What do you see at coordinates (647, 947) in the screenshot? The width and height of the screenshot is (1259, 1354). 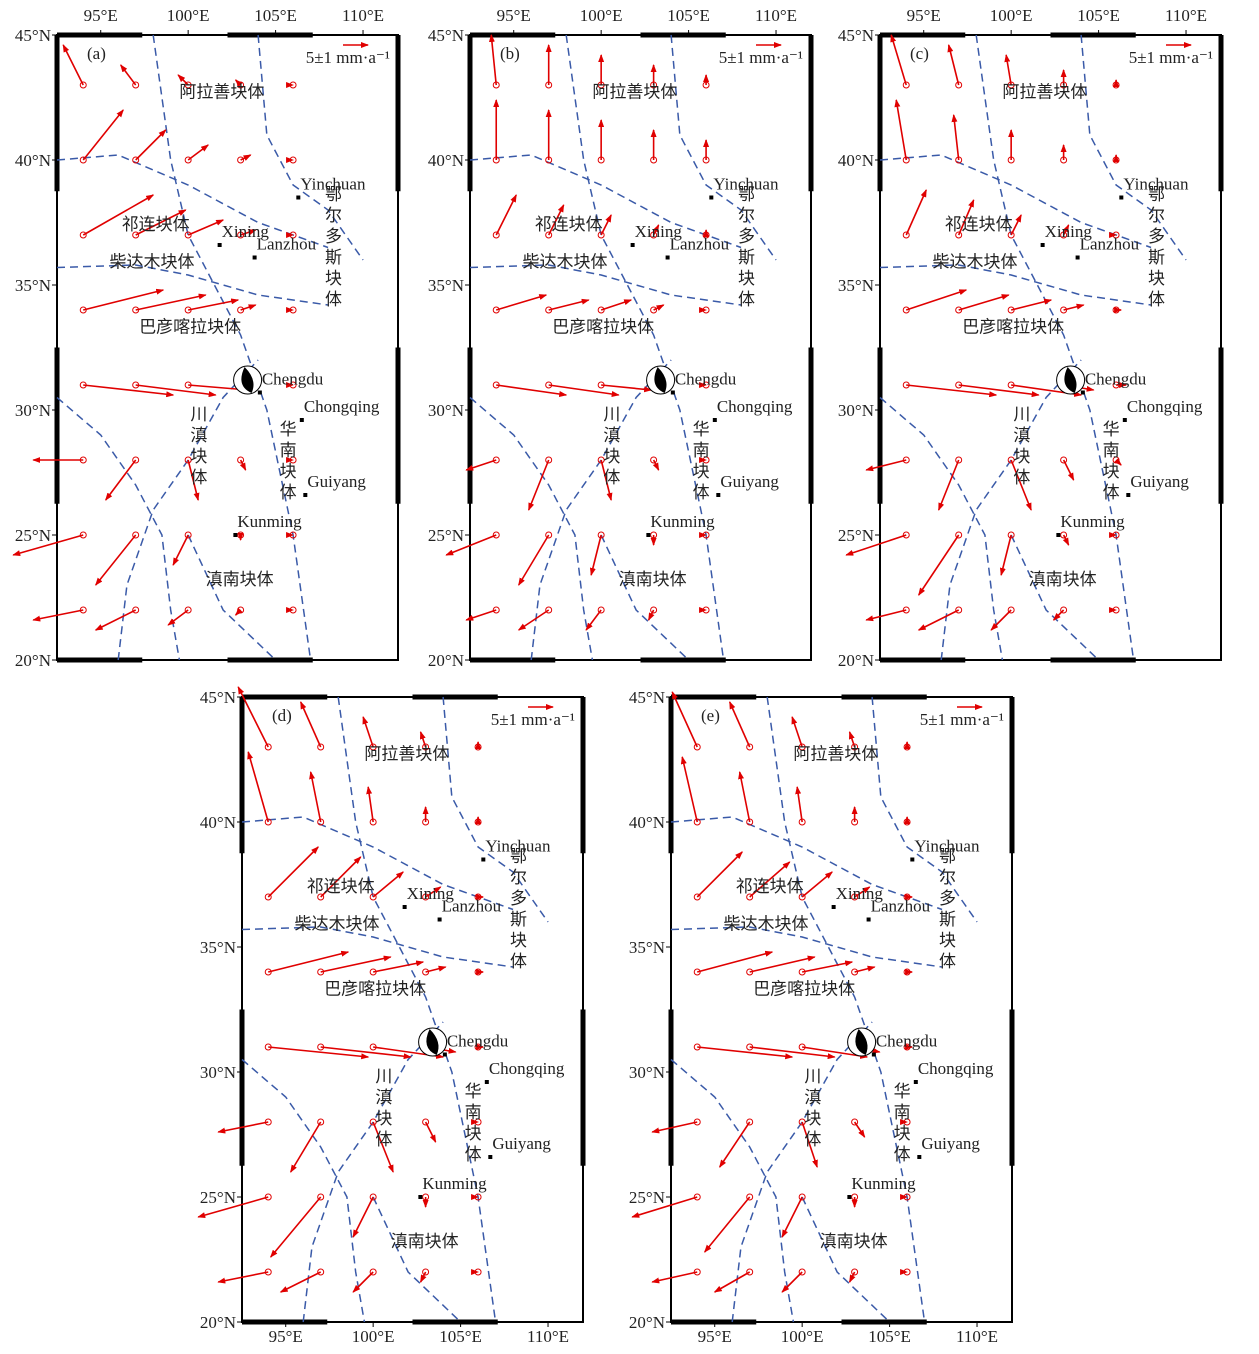 I see `lat-tick-label: 35°N` at bounding box center [647, 947].